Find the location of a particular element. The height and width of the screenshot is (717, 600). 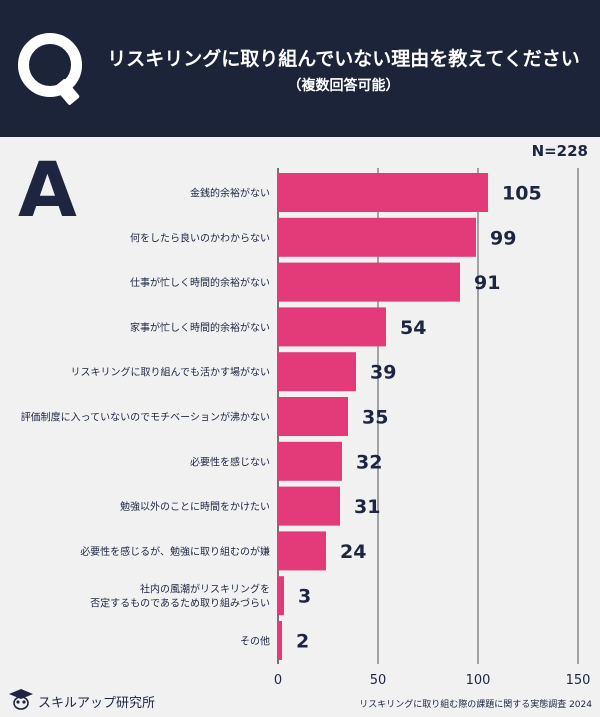

category-label: リスキリングに取り組んでも活かす場がない is located at coordinates (171, 372).